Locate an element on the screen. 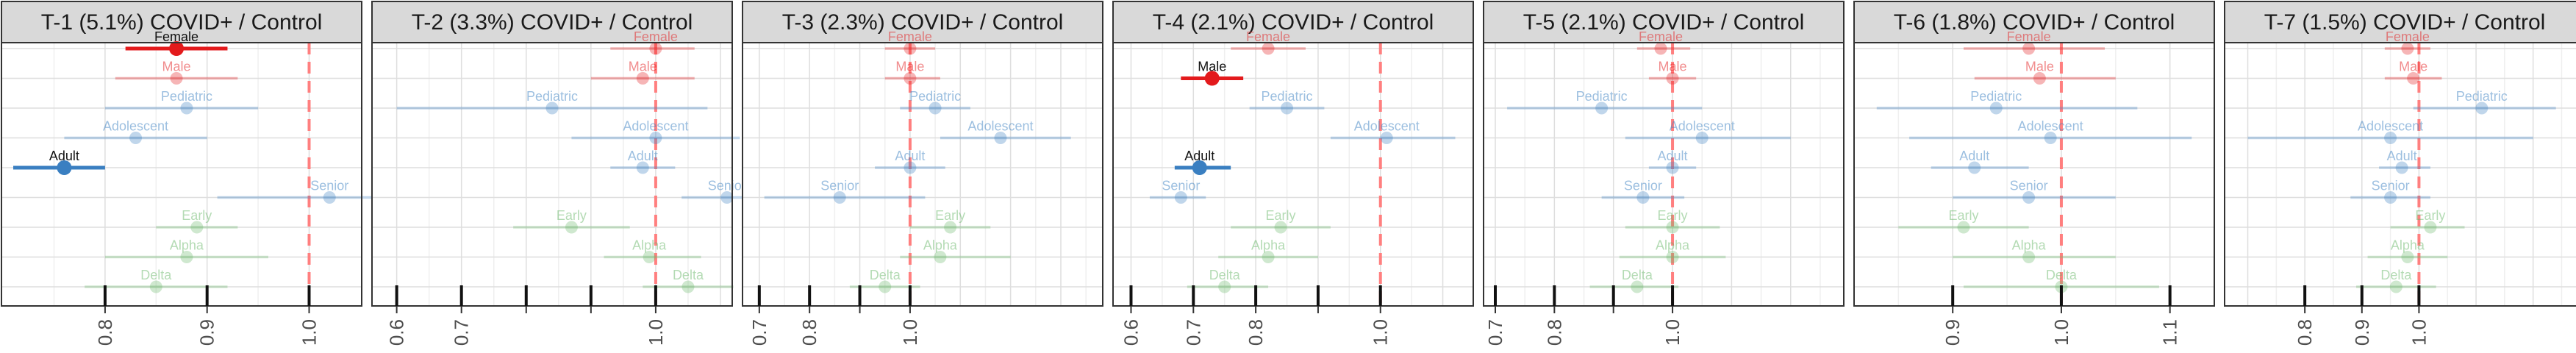  facet-title: T-3 (2.3%) COVID+ / Control is located at coordinates (923, 23).